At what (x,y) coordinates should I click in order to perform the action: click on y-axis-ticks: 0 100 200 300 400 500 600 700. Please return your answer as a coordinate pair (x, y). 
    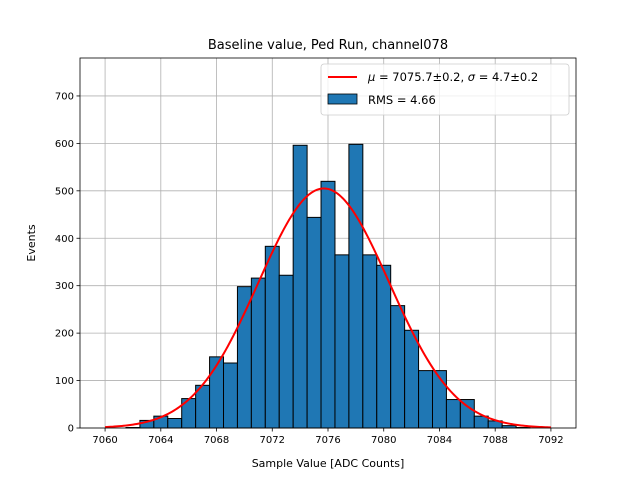
    Looking at the image, I should click on (67, 263).